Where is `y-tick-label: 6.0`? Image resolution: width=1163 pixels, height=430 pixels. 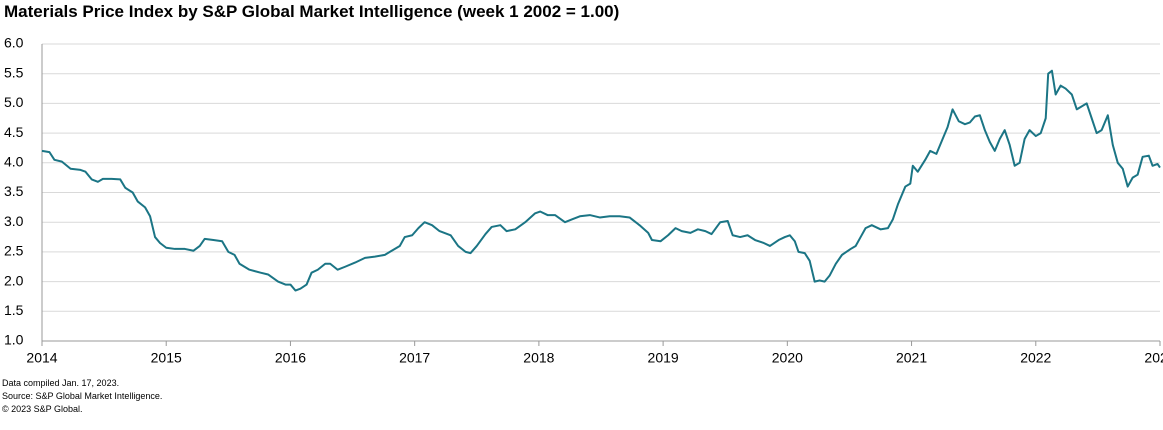 y-tick-label: 6.0 is located at coordinates (14, 43).